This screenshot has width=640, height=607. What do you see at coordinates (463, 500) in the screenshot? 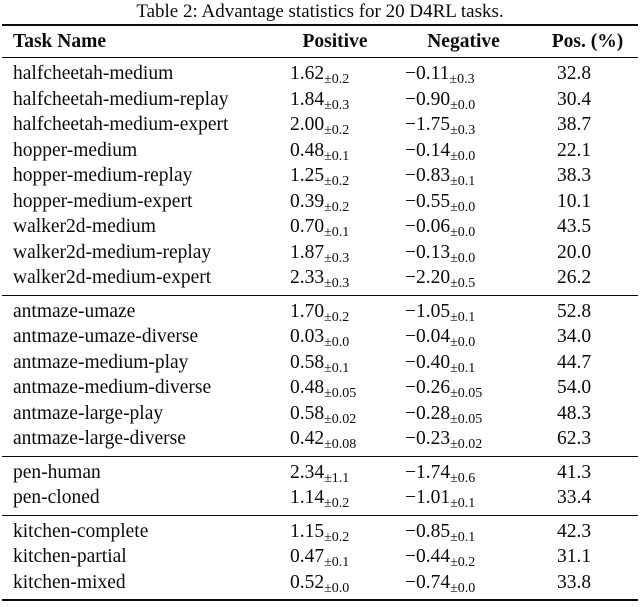
I see `negative-value-cell: −1.01±0.1` at bounding box center [463, 500].